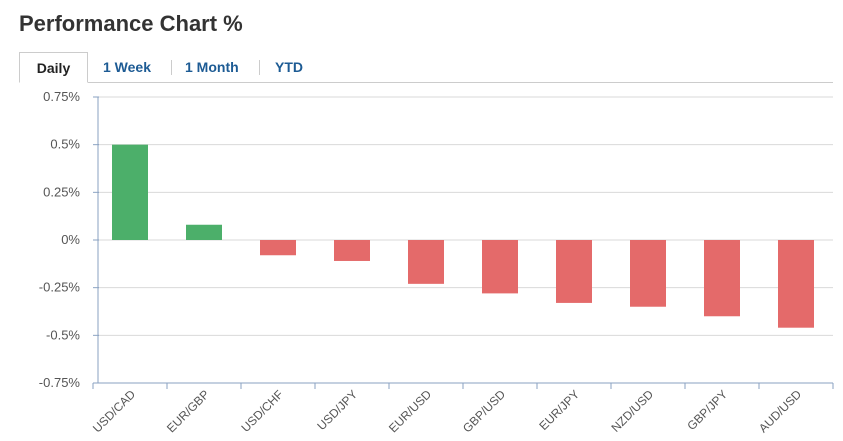  I want to click on tab-1-month: 1 Month, so click(212, 67).